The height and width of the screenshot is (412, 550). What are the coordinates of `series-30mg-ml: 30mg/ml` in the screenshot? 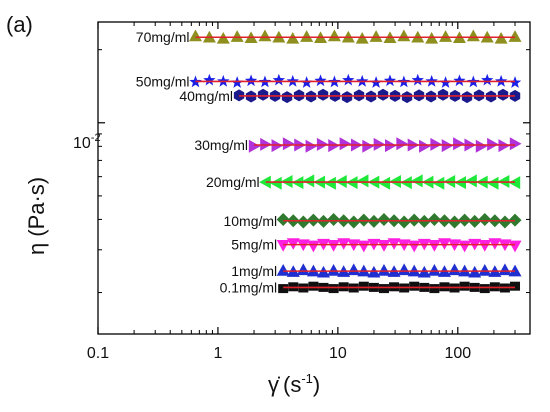 It's located at (358, 145).